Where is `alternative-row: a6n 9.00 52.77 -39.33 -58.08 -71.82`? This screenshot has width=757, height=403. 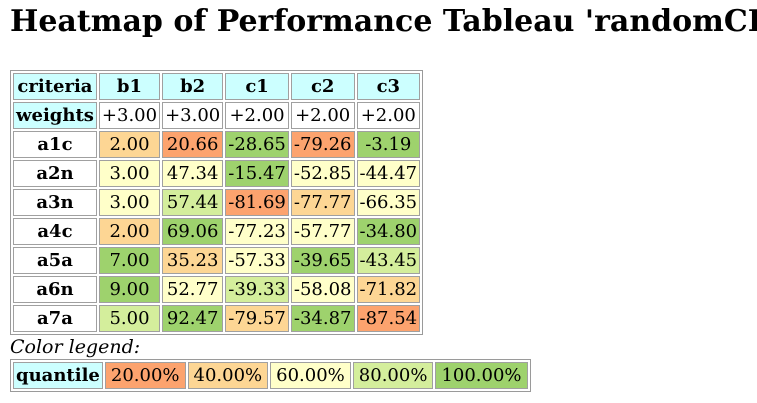
alternative-row: a6n 9.00 52.77 -39.33 -58.08 -71.82 is located at coordinates (217, 289).